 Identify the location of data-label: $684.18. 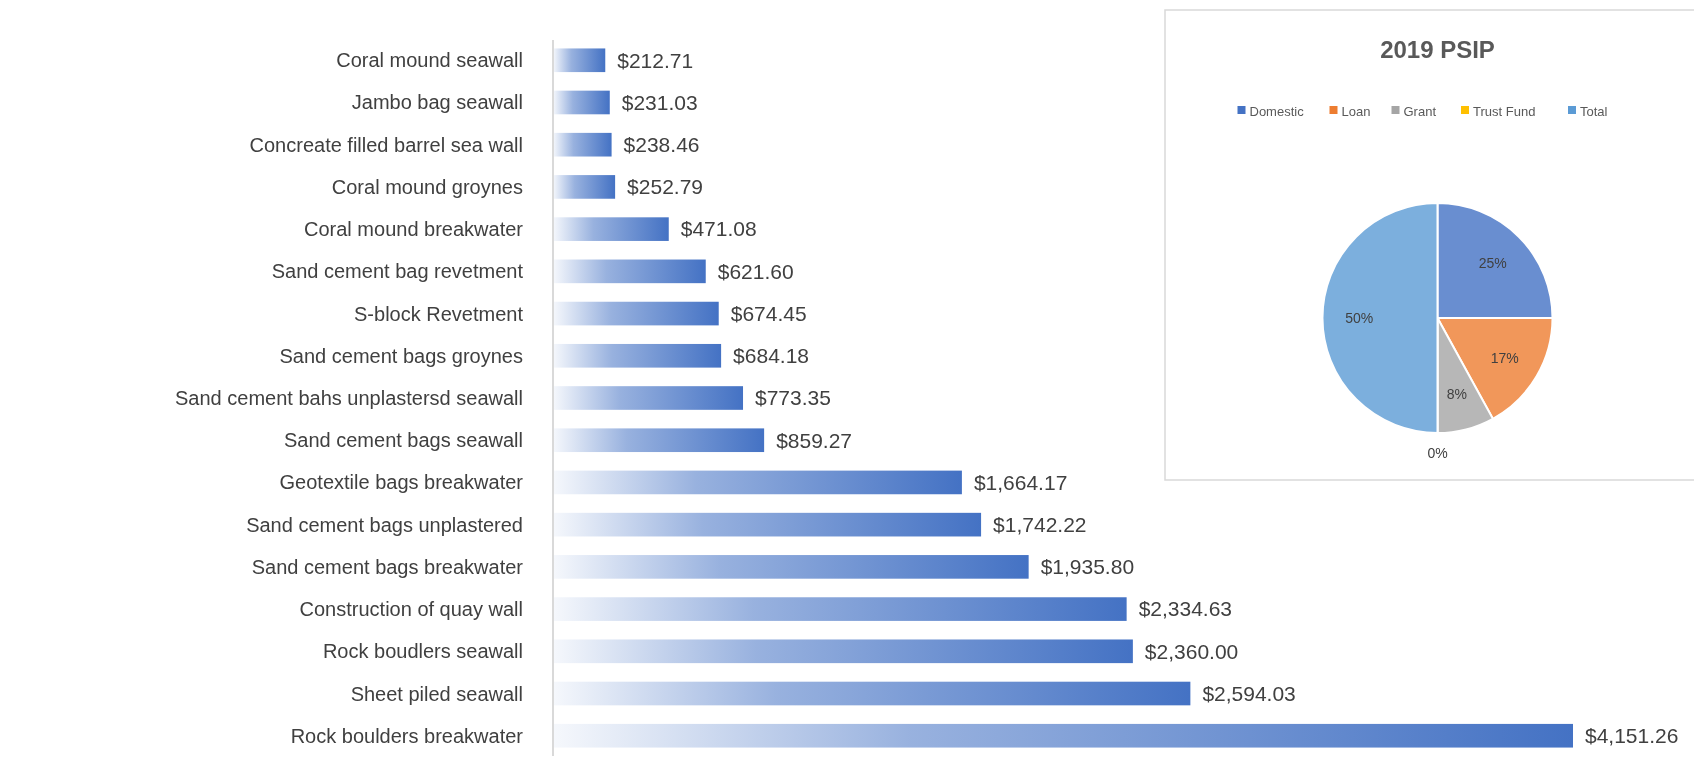
(771, 356).